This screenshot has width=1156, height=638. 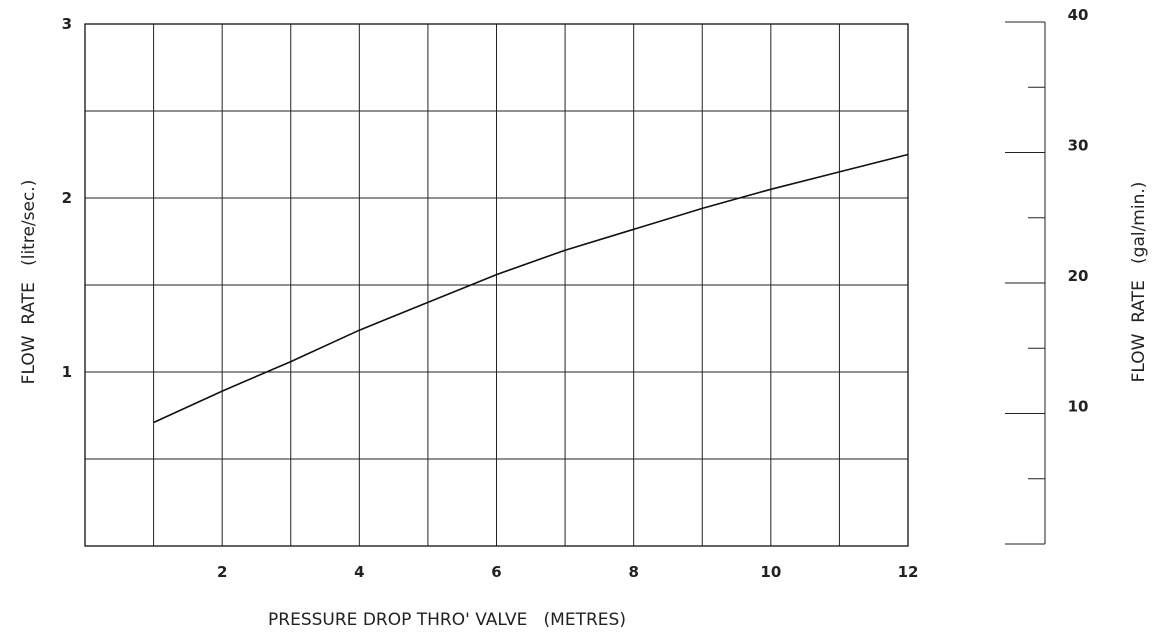 What do you see at coordinates (770, 572) in the screenshot?
I see `x-tick-label: 10` at bounding box center [770, 572].